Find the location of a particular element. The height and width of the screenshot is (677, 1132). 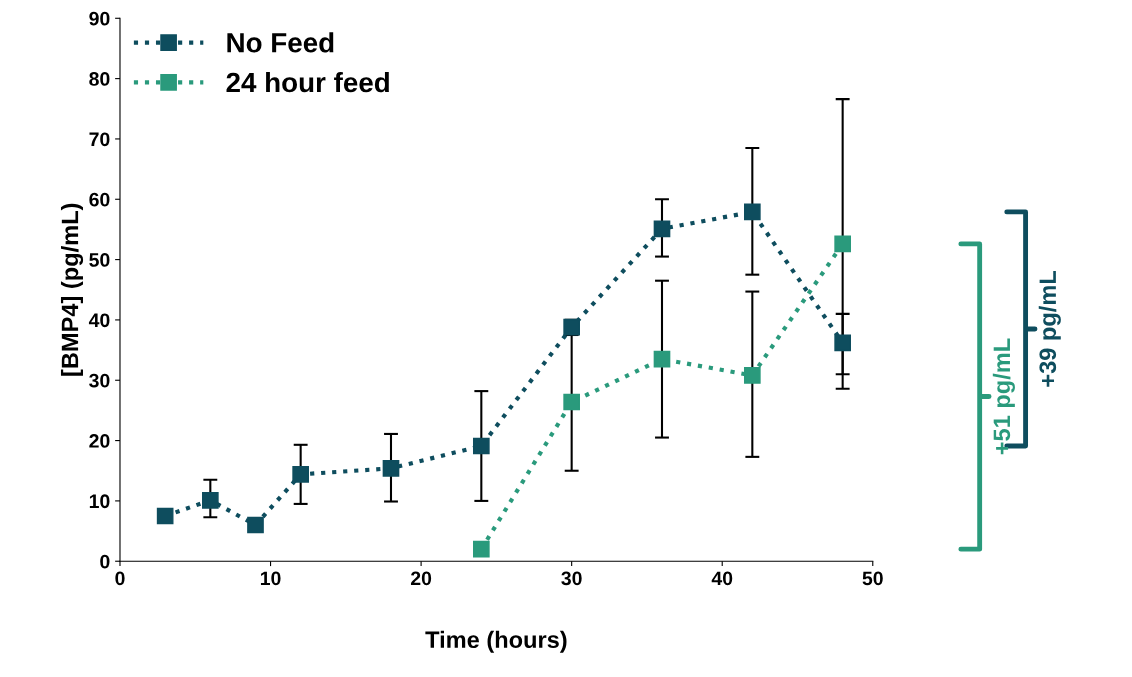

legend-label: 24 hour feed is located at coordinates (307, 82).